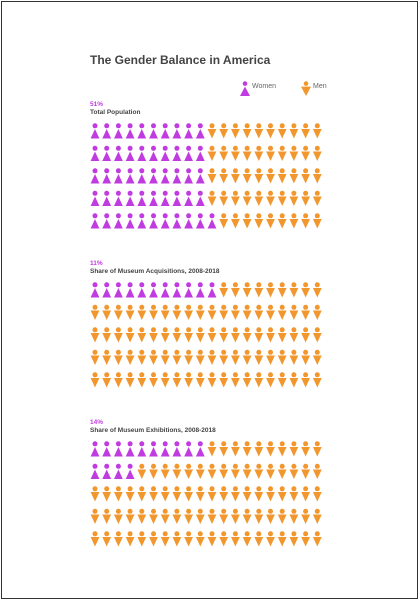  Describe the element at coordinates (155, 271) in the screenshot. I see `section-2-label: Share of Museum Acquisitions, 2008-2018` at that location.